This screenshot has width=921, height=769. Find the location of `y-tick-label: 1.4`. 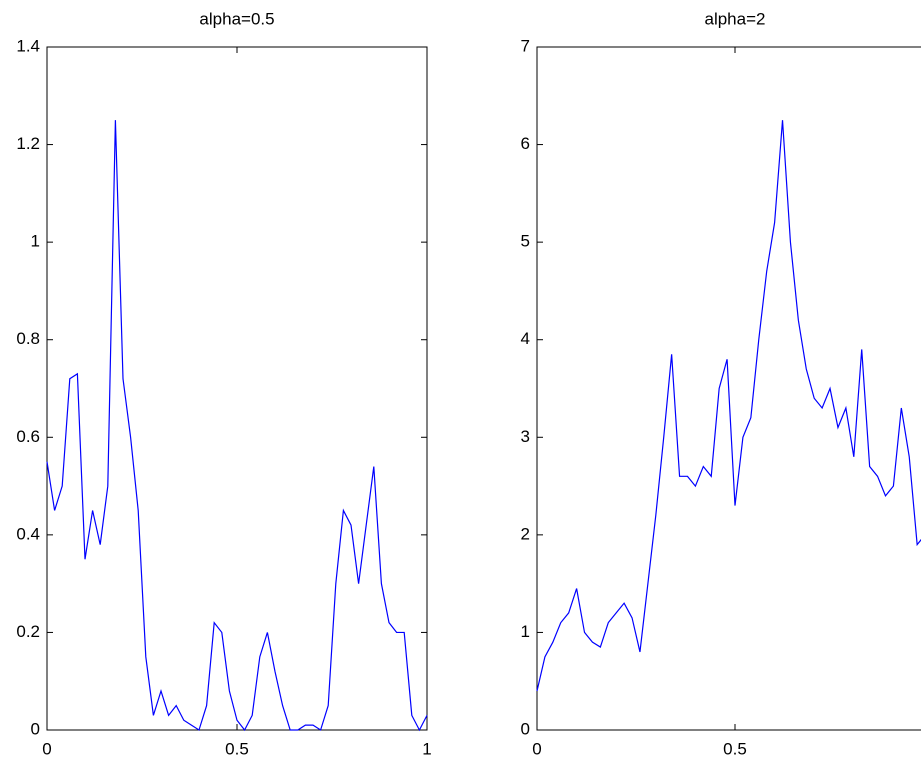

y-tick-label: 1.4 is located at coordinates (28, 45).